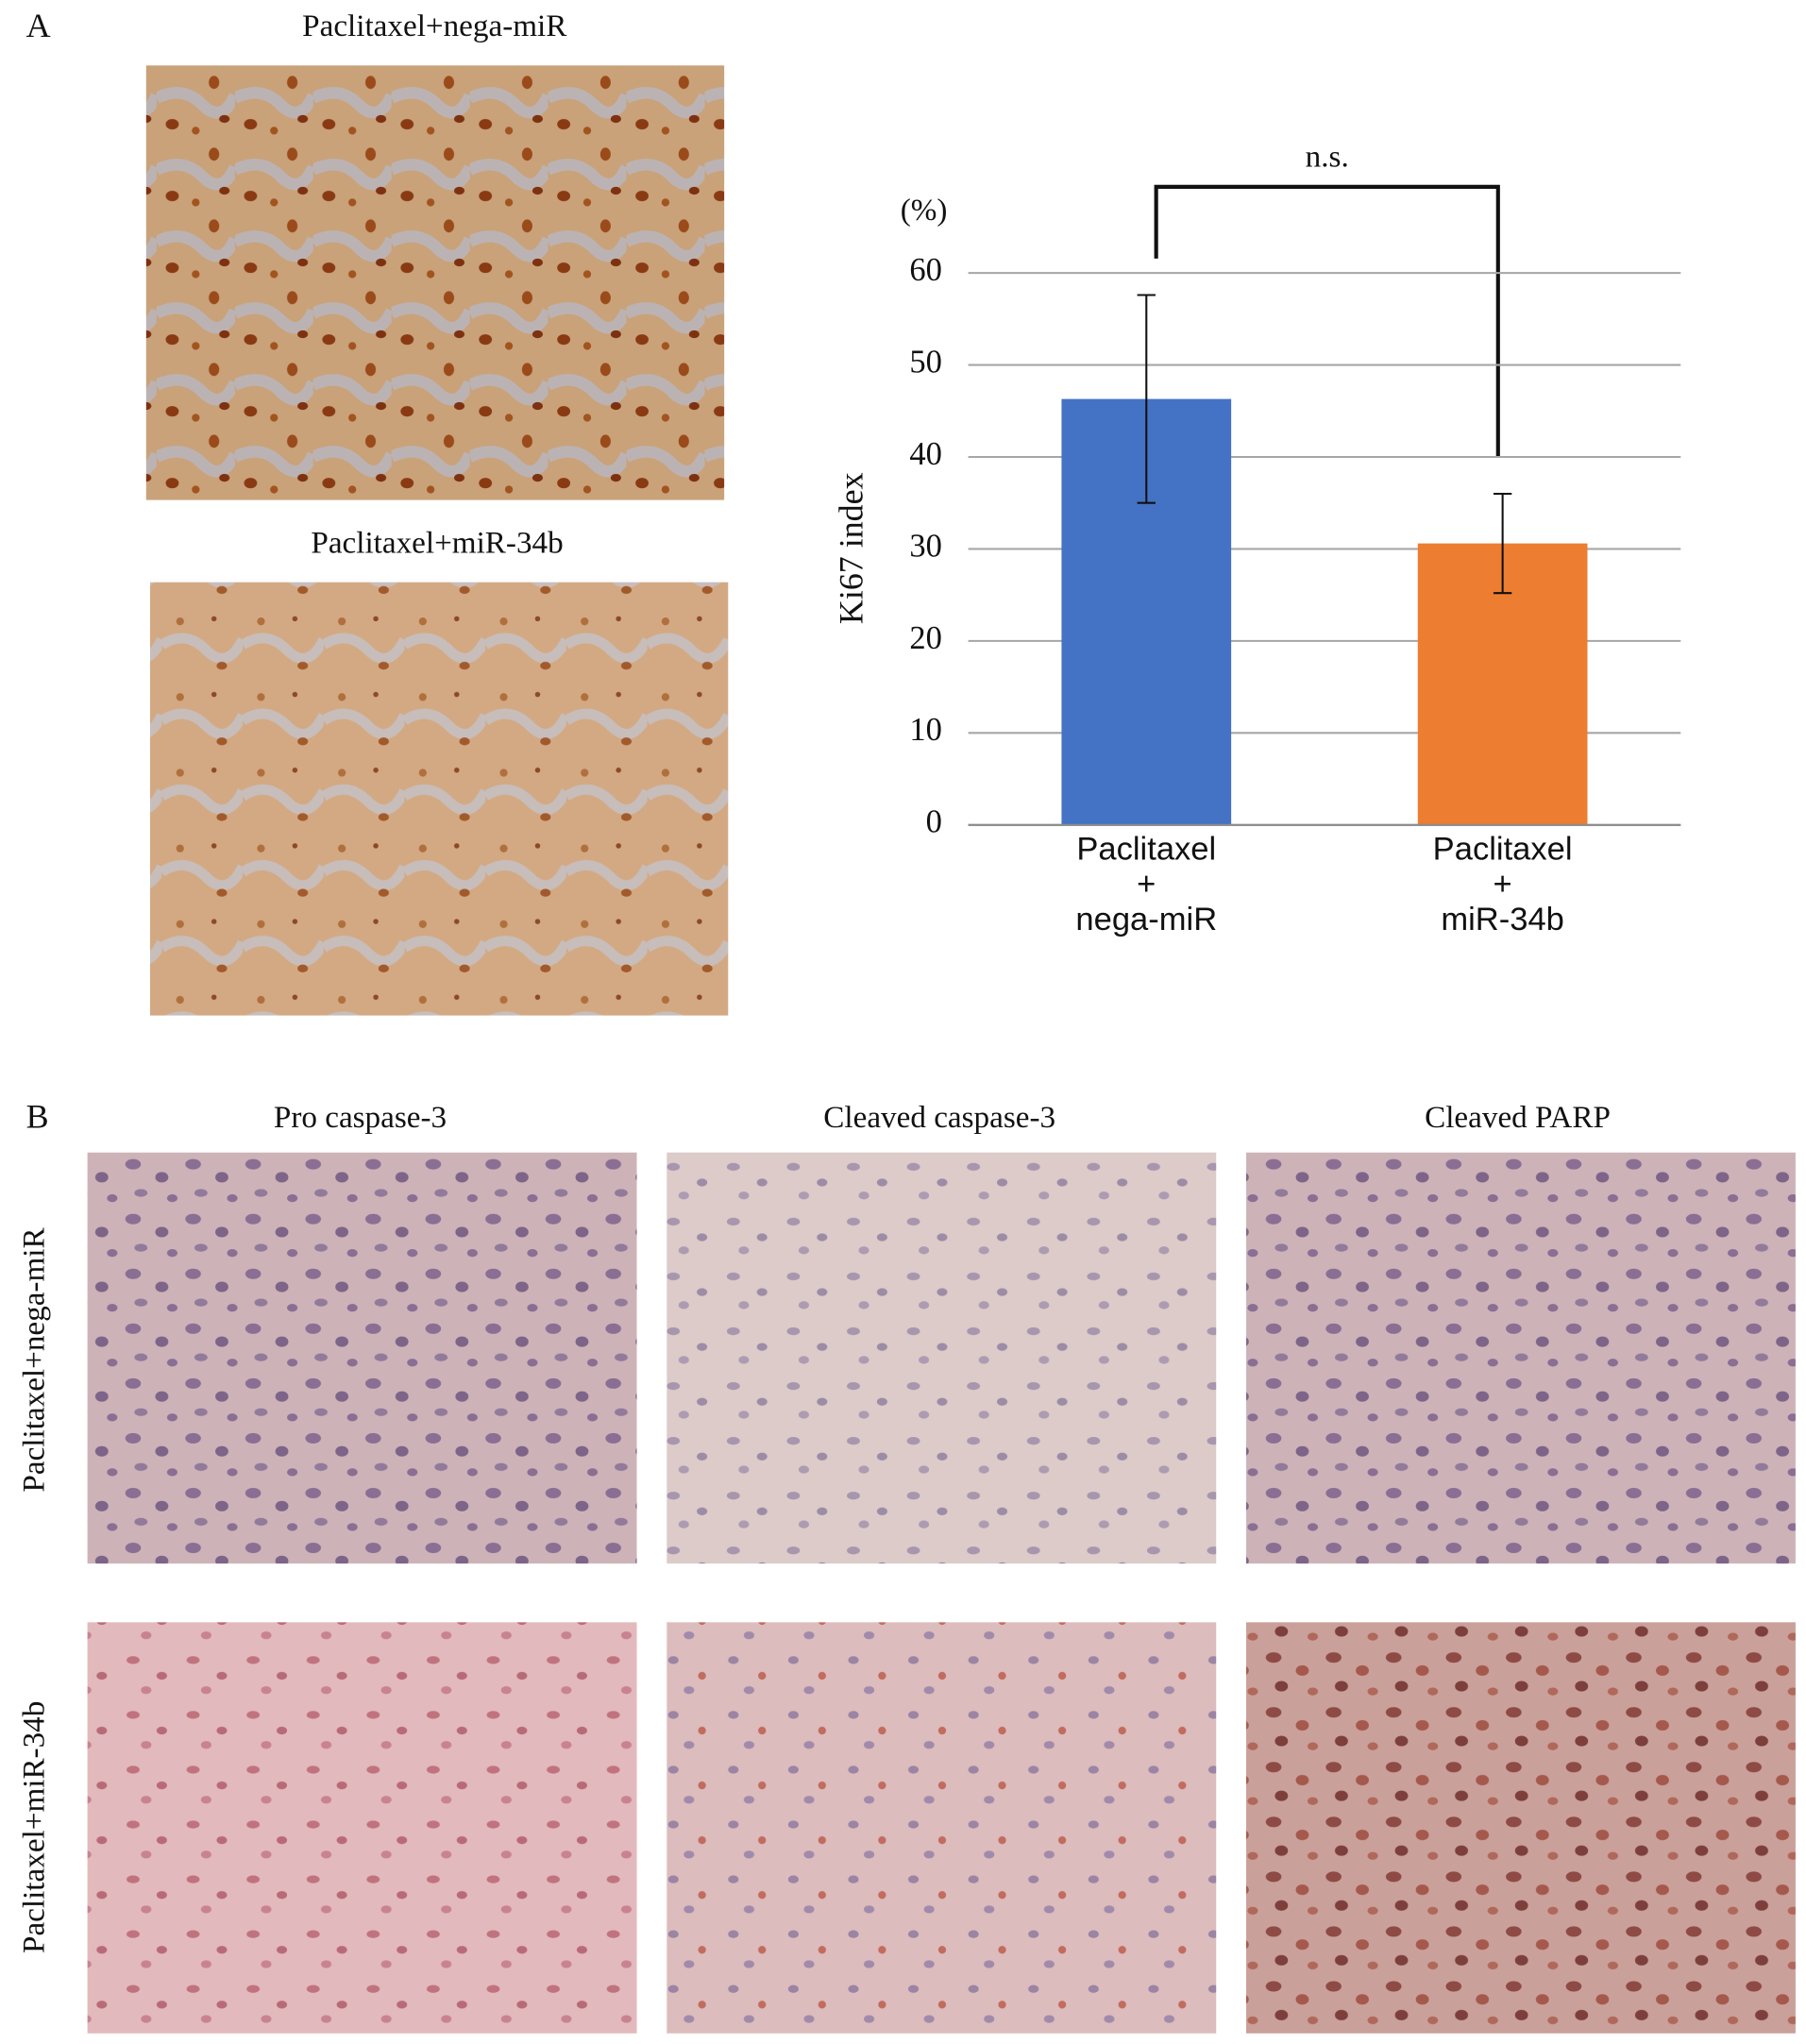  Describe the element at coordinates (926, 730) in the screenshot. I see `y-tick-label: 10` at that location.